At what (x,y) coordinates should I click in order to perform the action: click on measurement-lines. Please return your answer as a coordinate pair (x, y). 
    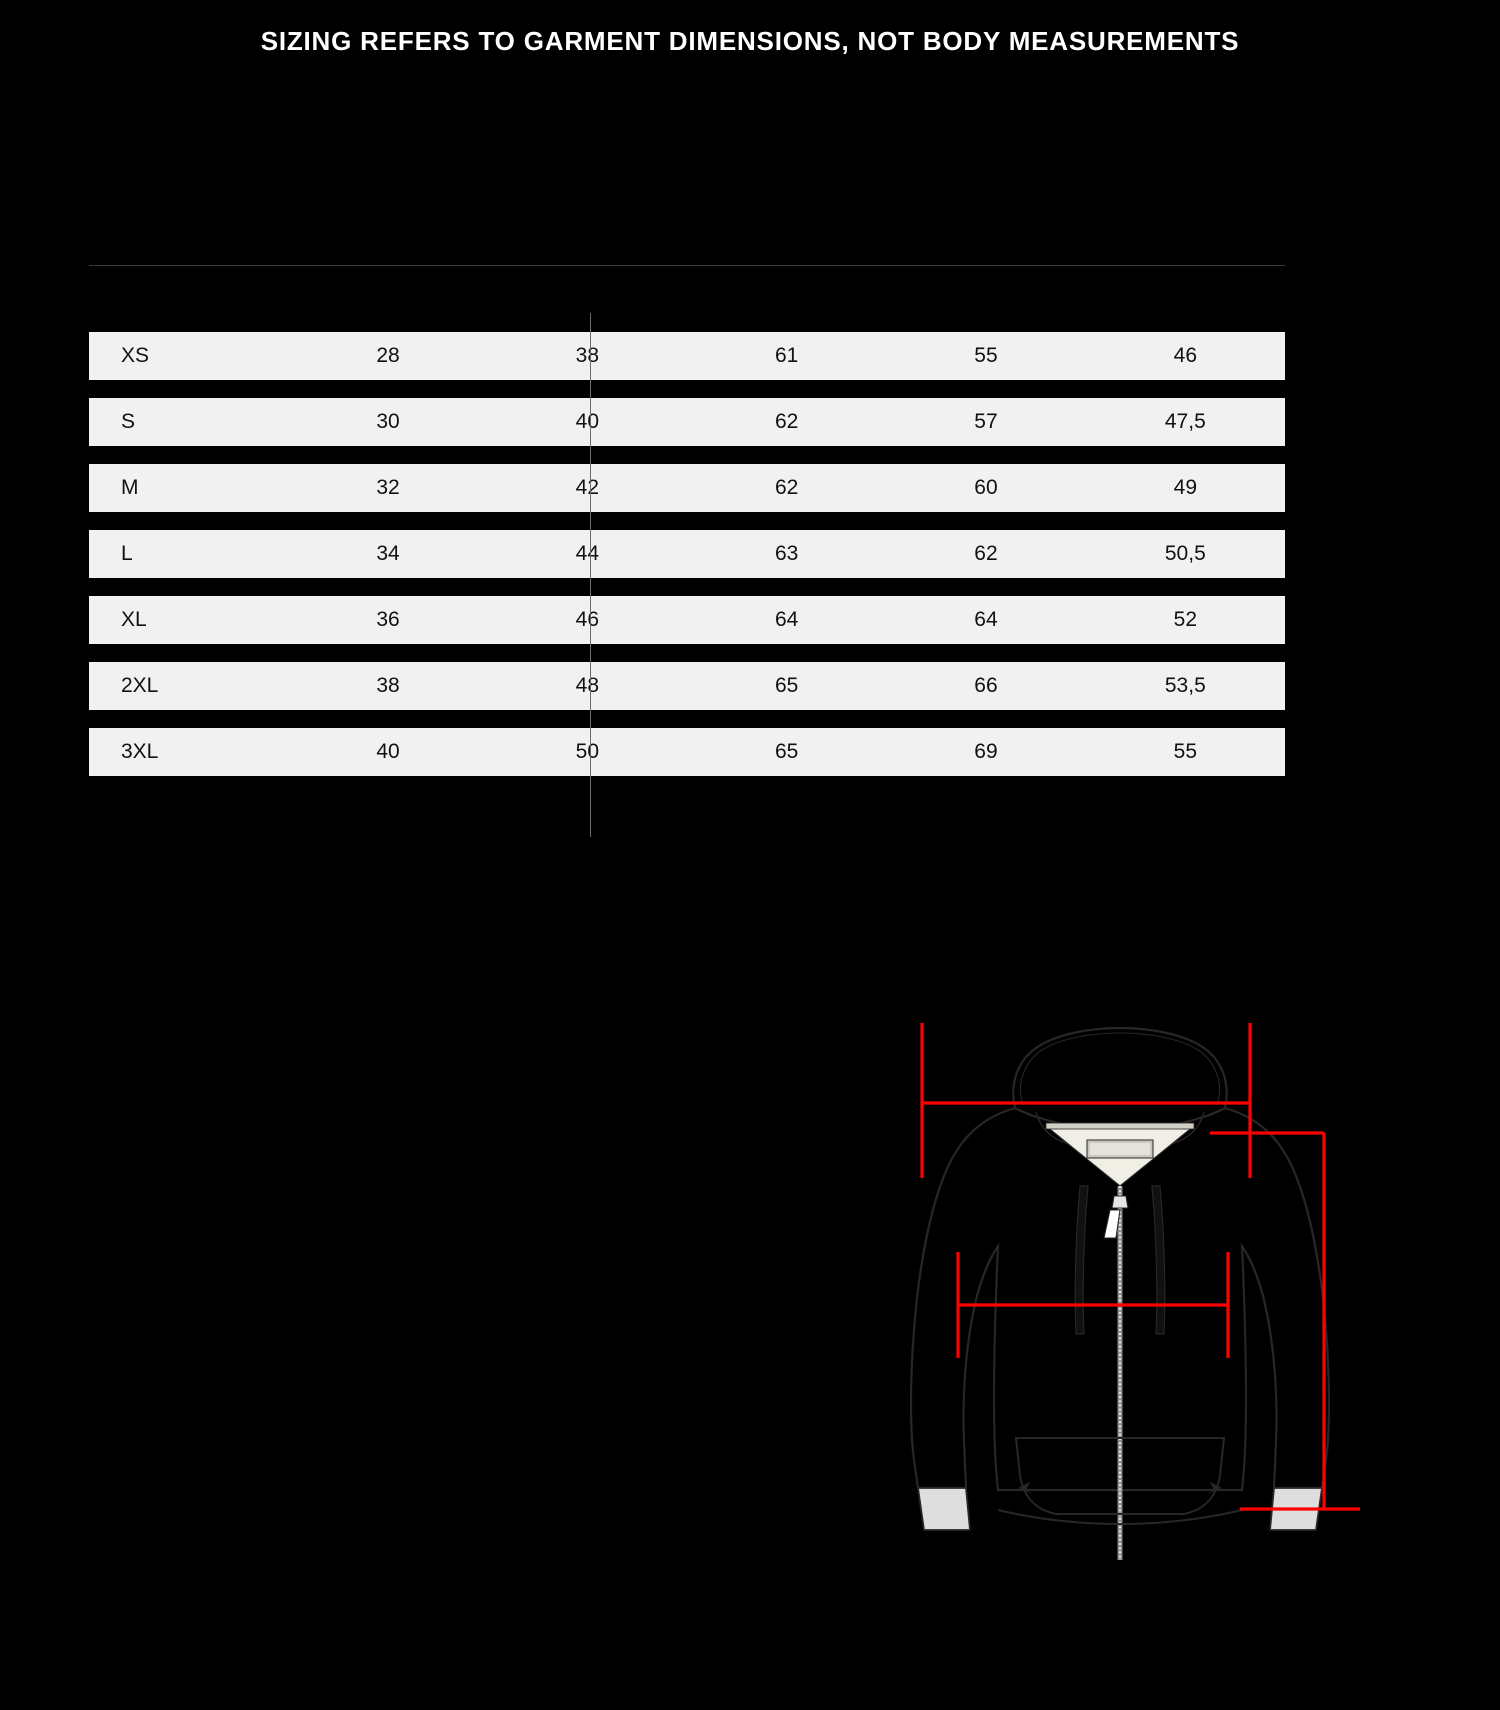
    Looking at the image, I should click on (1140, 1267).